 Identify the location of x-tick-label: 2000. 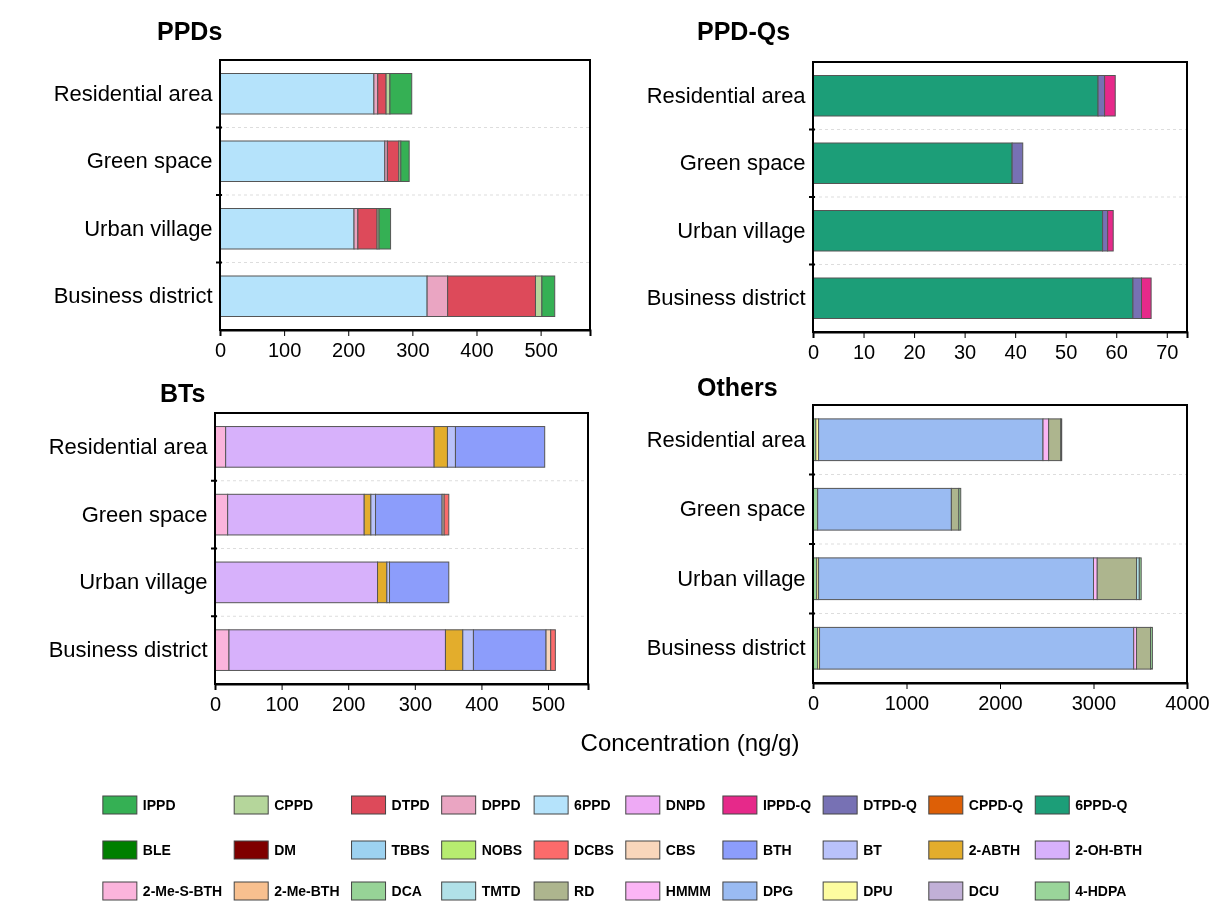
(1000, 703).